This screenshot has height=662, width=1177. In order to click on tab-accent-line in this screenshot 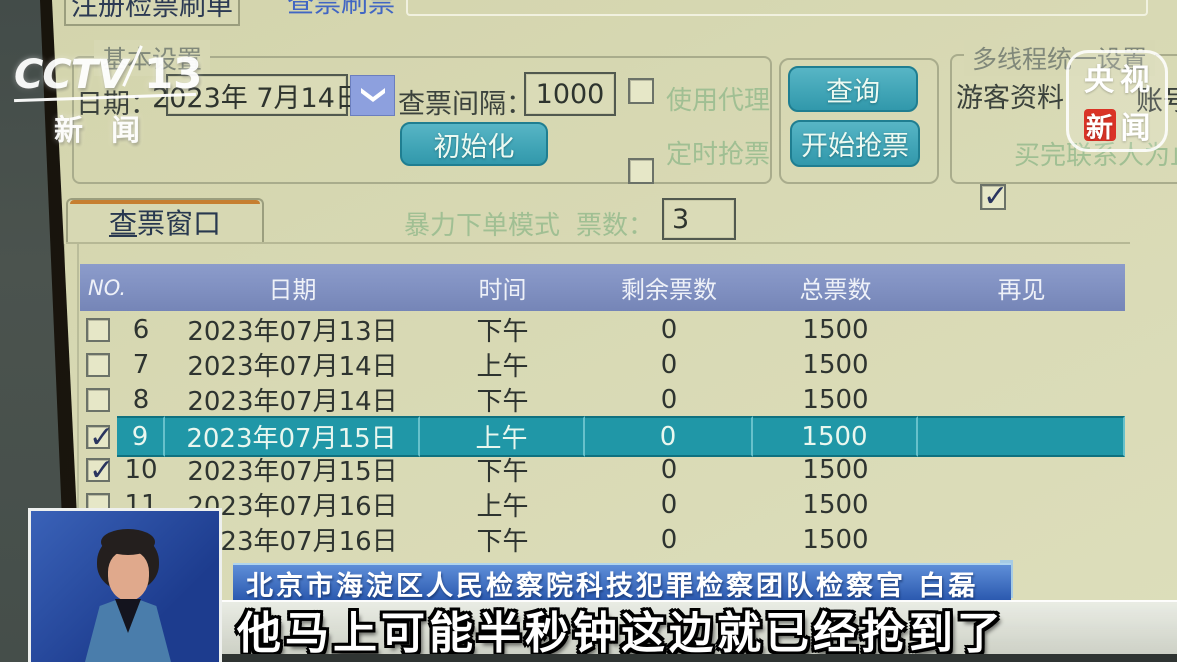, I will do `click(165, 202)`.